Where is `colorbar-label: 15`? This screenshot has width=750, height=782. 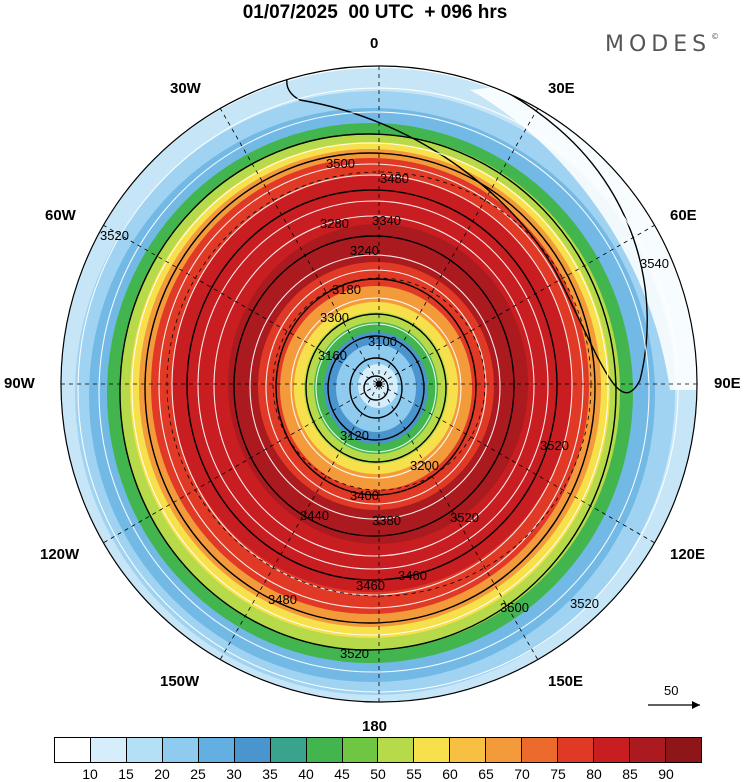
colorbar-label: 15 is located at coordinates (126, 774).